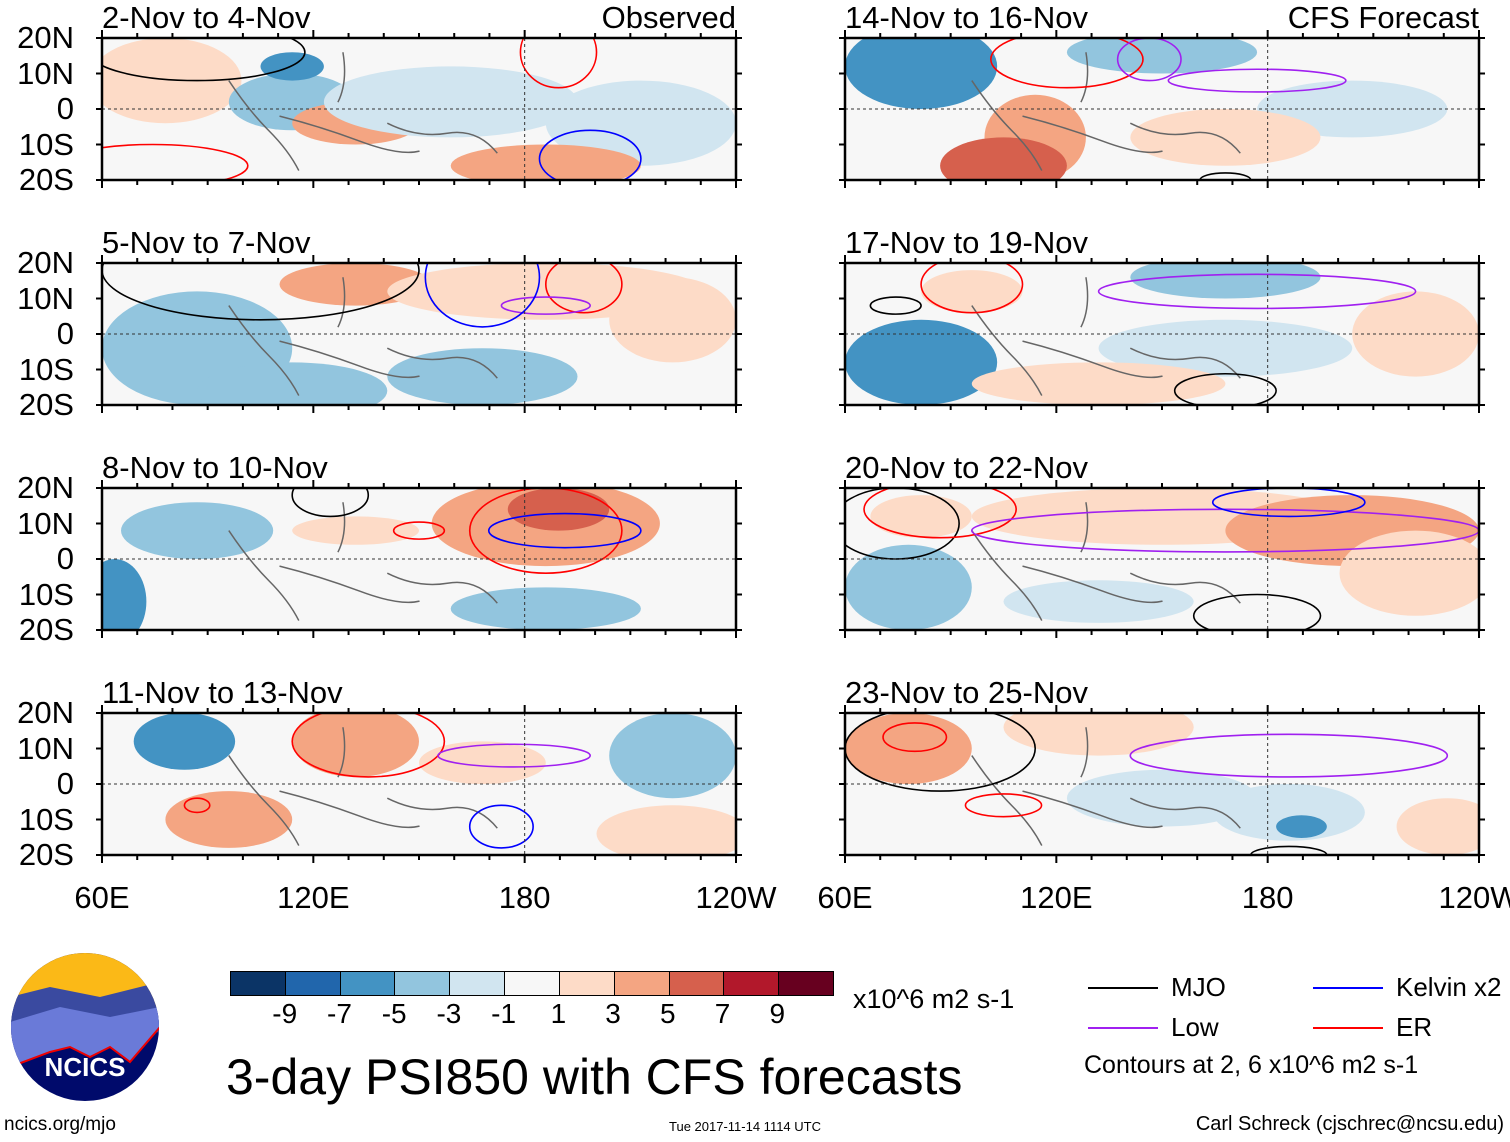 This screenshot has height=1142, width=1510. What do you see at coordinates (339, 1013) in the screenshot?
I see `colorbar-label: -7` at bounding box center [339, 1013].